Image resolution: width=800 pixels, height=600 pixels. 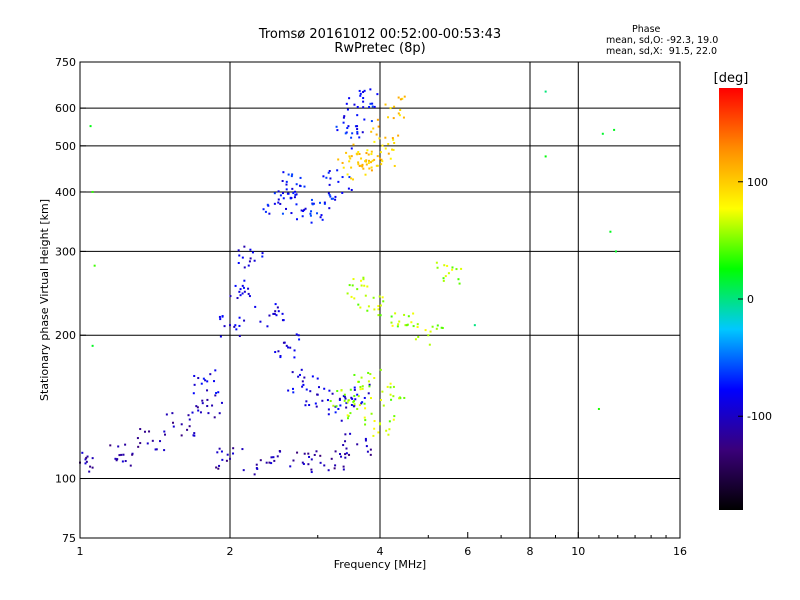 I want to click on y-tick-label: 600, so click(x=65, y=108).